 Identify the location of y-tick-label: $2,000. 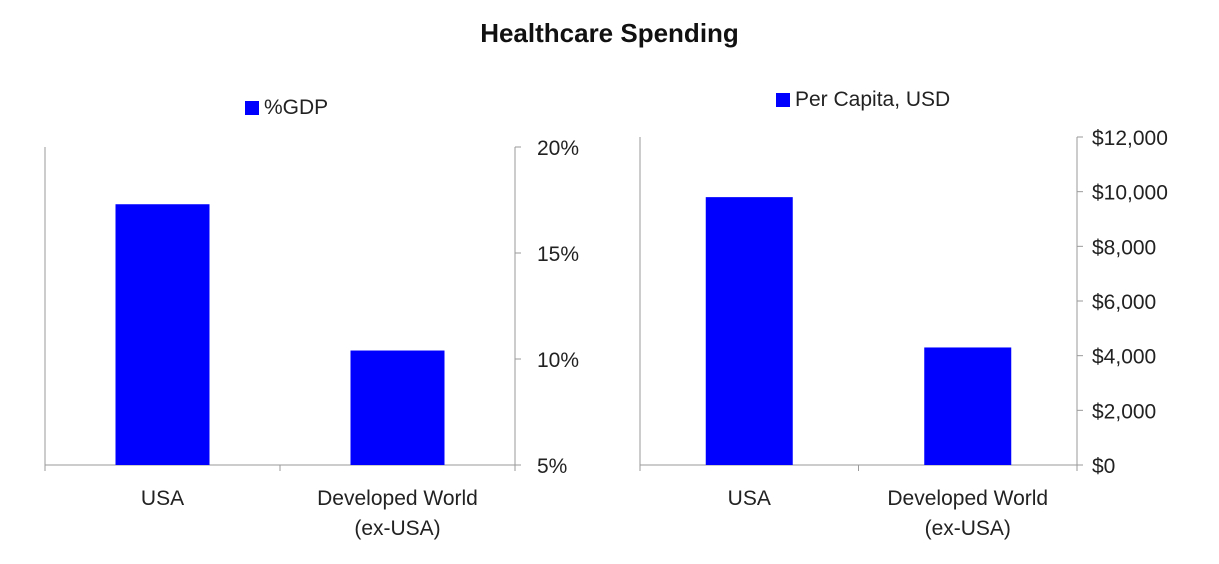
(1124, 411).